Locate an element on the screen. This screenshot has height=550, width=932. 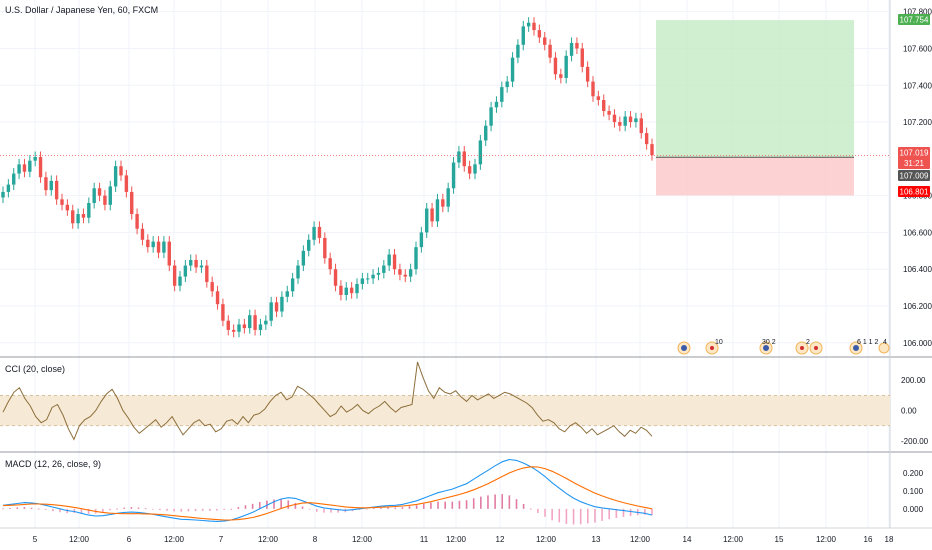
stop-zone is located at coordinates (755, 176).